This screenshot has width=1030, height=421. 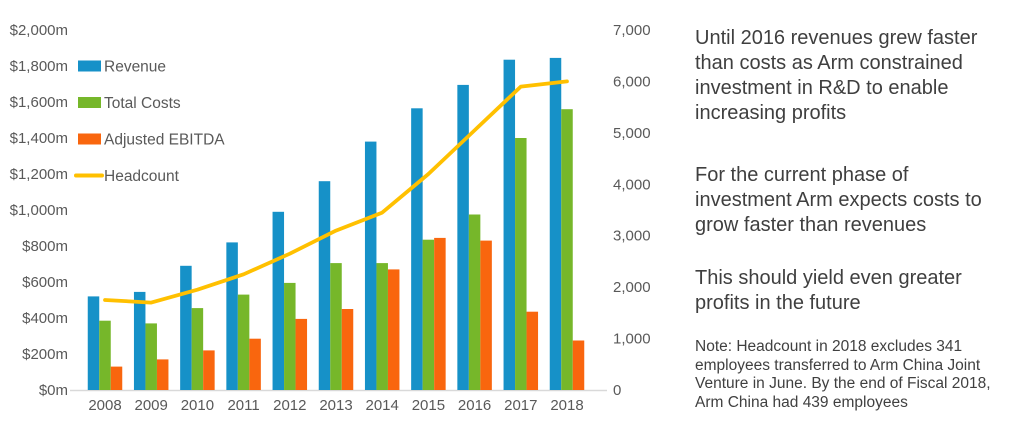 What do you see at coordinates (521, 264) in the screenshot?
I see `bar-total-costs-2017` at bounding box center [521, 264].